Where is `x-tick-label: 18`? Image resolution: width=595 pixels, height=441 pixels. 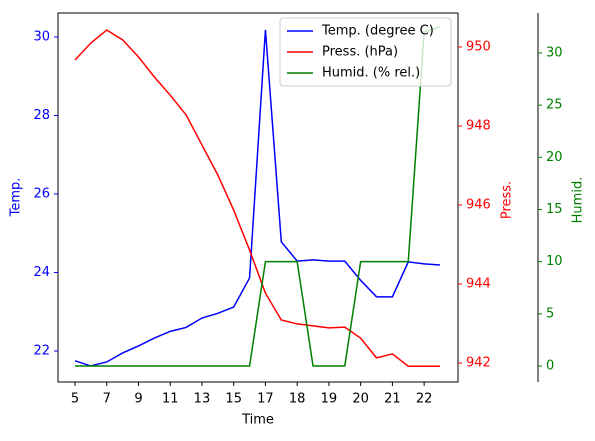
x-tick-label: 18 is located at coordinates (297, 399).